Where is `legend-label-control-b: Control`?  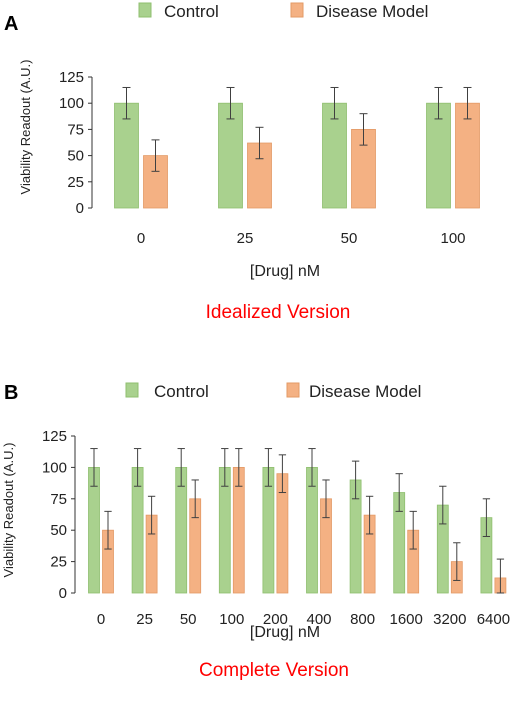
legend-label-control-b: Control is located at coordinates (181, 391).